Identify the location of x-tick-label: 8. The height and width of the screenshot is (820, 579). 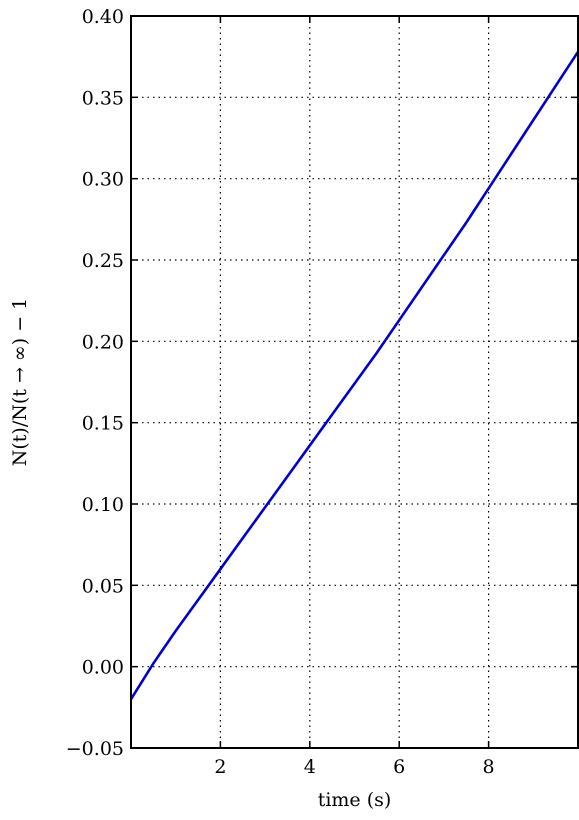
(489, 767).